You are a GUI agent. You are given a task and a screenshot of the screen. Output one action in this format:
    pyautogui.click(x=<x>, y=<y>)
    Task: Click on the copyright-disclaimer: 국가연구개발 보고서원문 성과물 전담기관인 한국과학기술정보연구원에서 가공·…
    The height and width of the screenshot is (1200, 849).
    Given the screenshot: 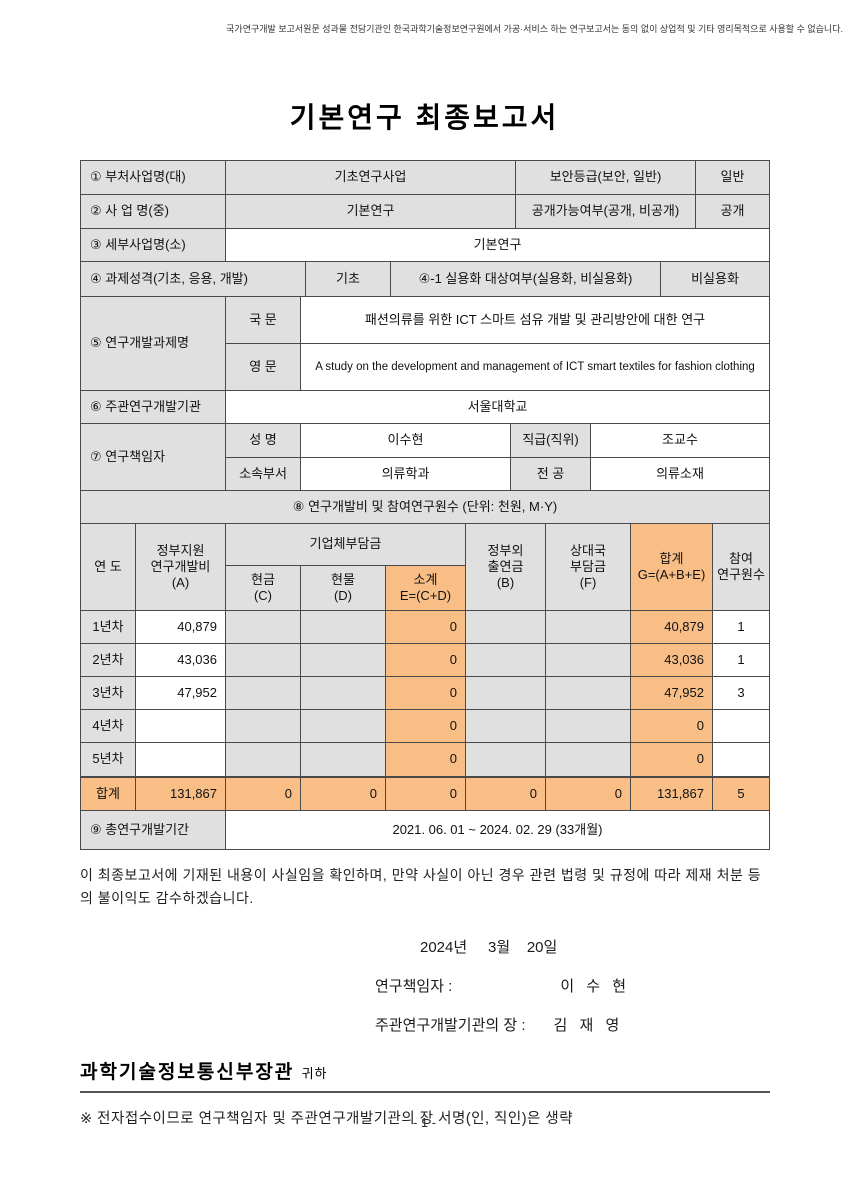 What is the action you would take?
    pyautogui.click(x=534, y=29)
    